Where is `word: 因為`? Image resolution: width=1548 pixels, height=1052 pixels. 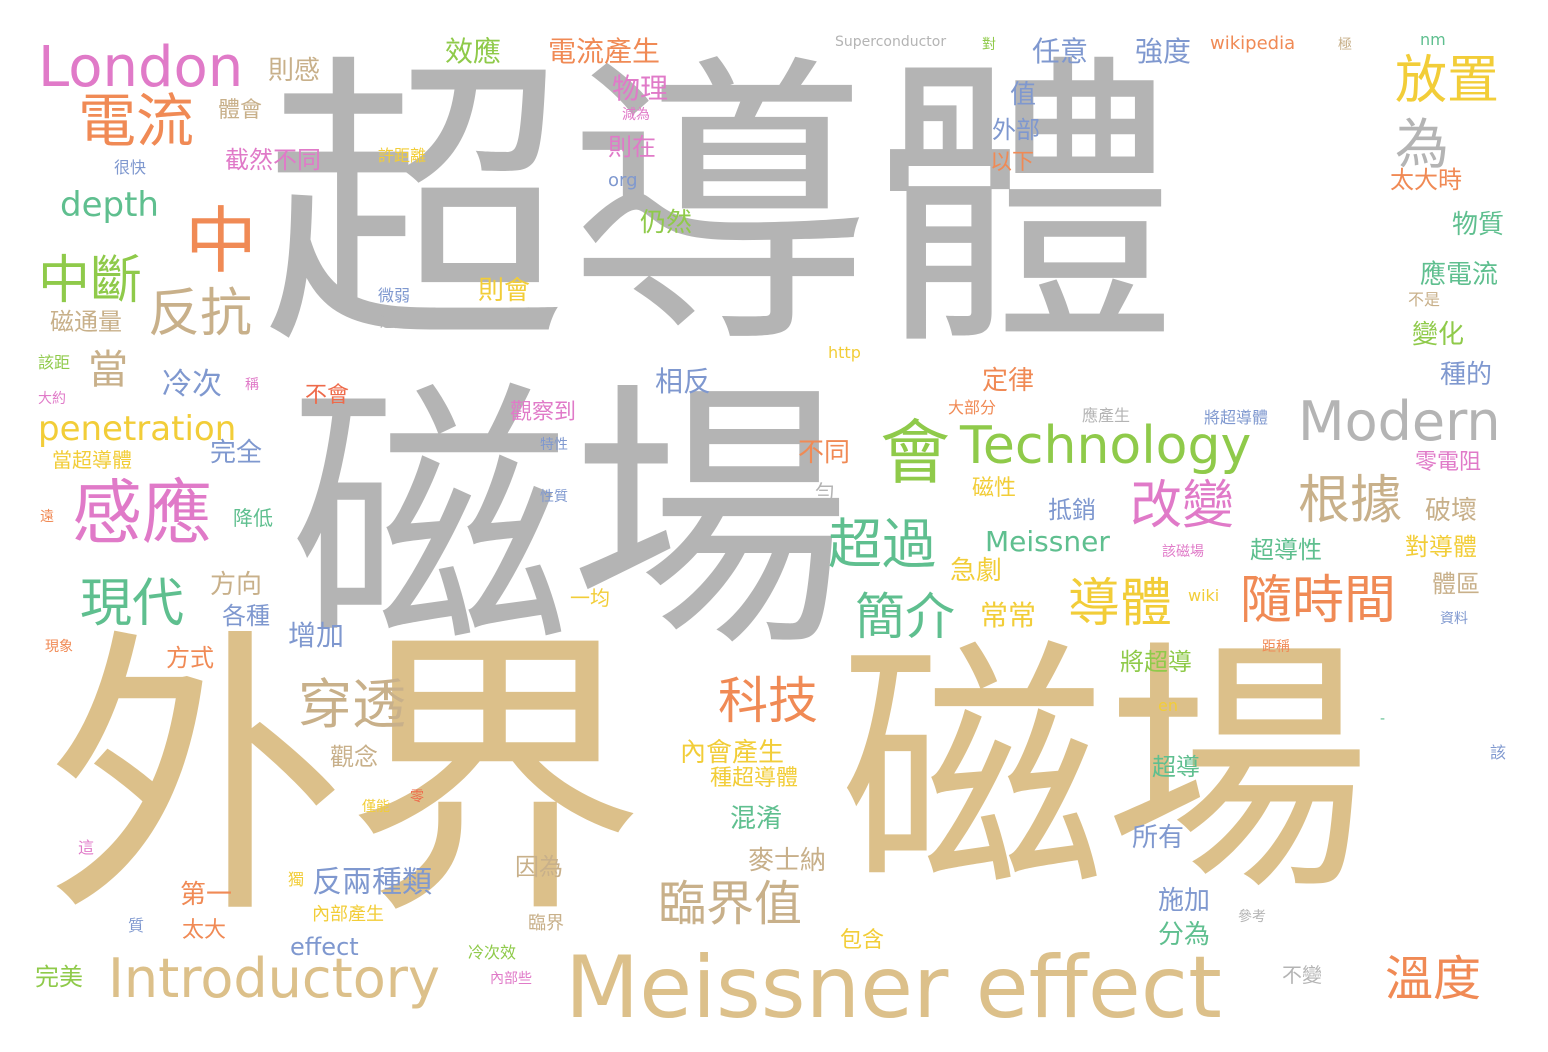 word: 因為 is located at coordinates (539, 867).